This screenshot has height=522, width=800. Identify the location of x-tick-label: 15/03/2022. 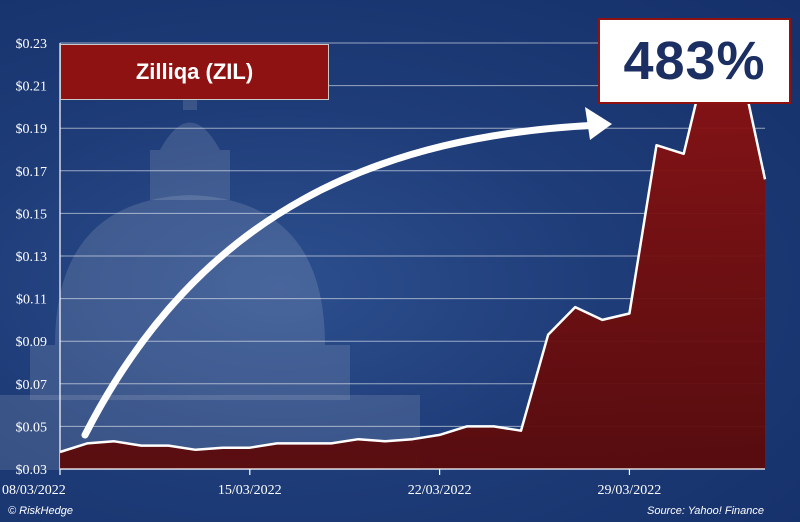
(250, 490).